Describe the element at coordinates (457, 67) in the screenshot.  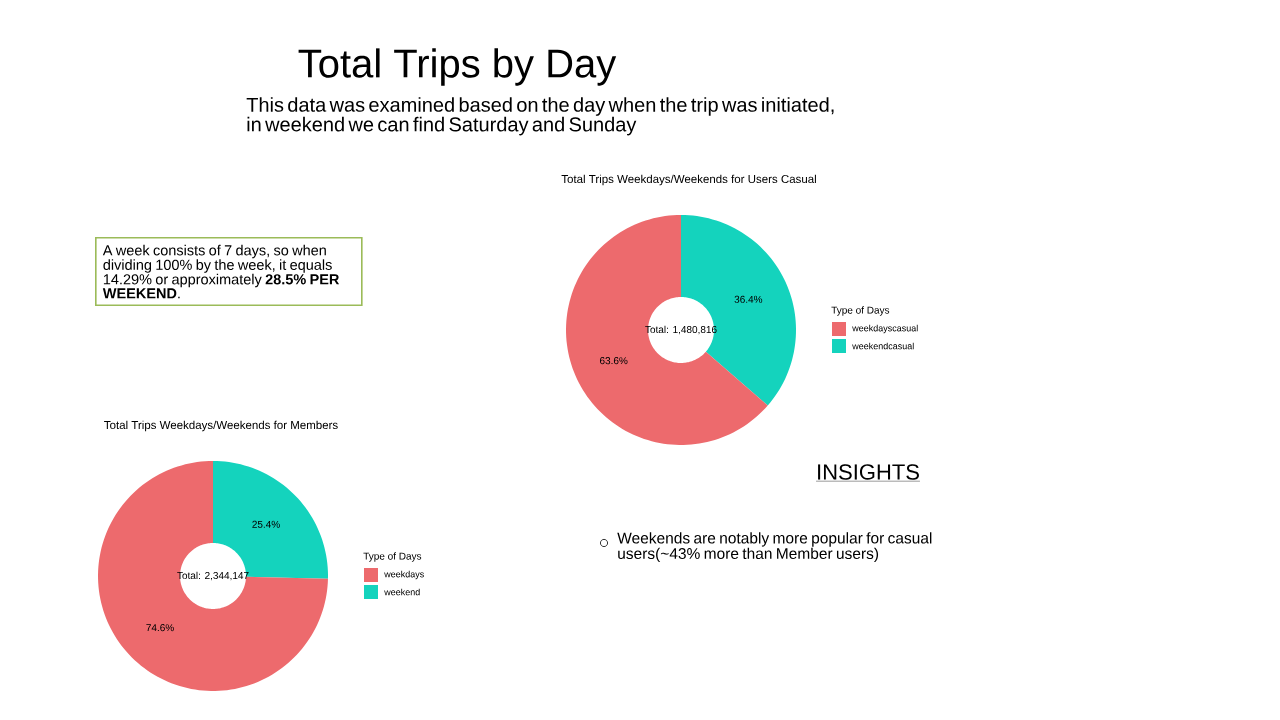
I see `text: Total Trips by Day` at that location.